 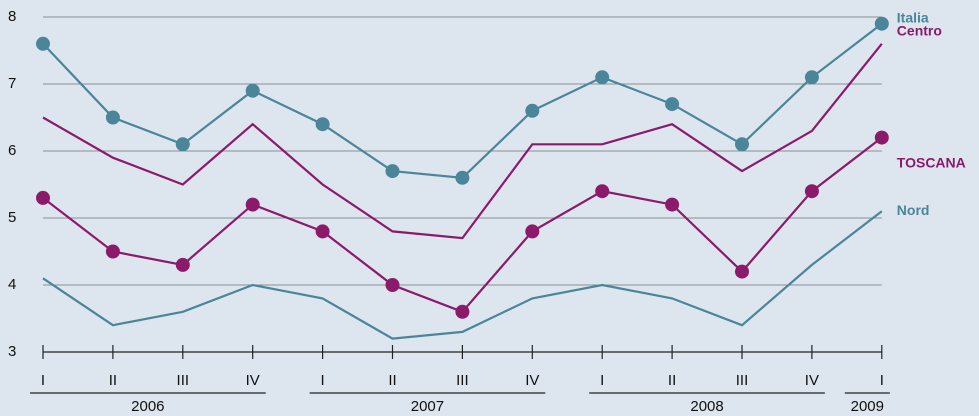 I want to click on series-label: Centro, so click(x=919, y=31).